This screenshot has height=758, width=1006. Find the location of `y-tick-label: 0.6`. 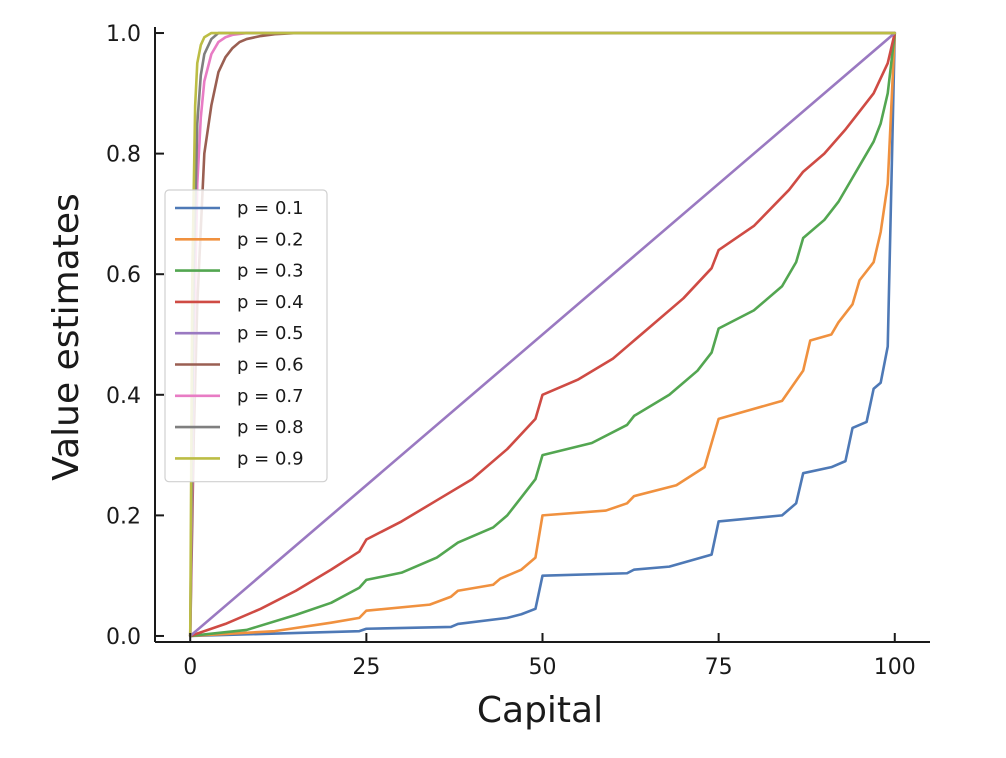

y-tick-label: 0.6 is located at coordinates (123, 275).